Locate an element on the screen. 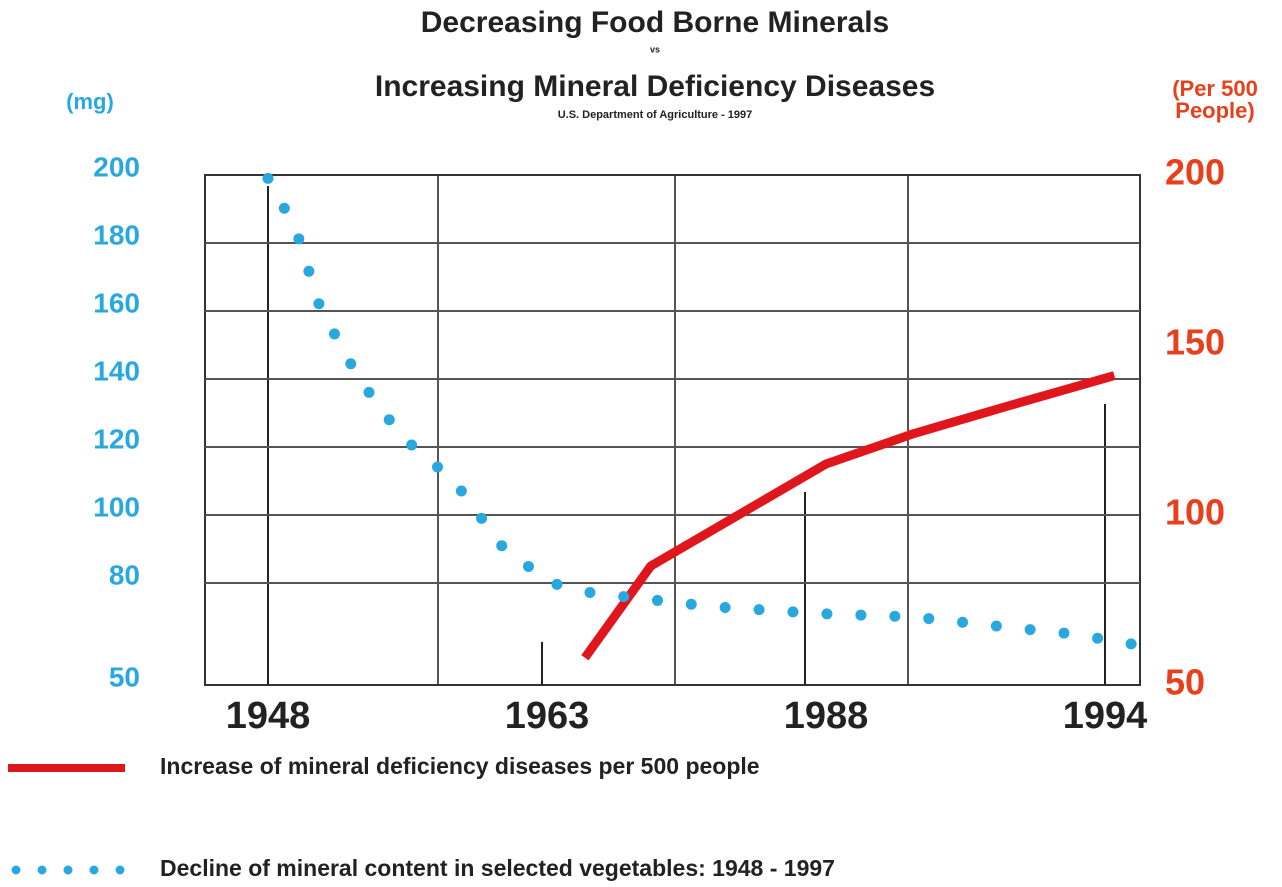 The image size is (1282, 887). y-tick-label: 180 is located at coordinates (116, 234).